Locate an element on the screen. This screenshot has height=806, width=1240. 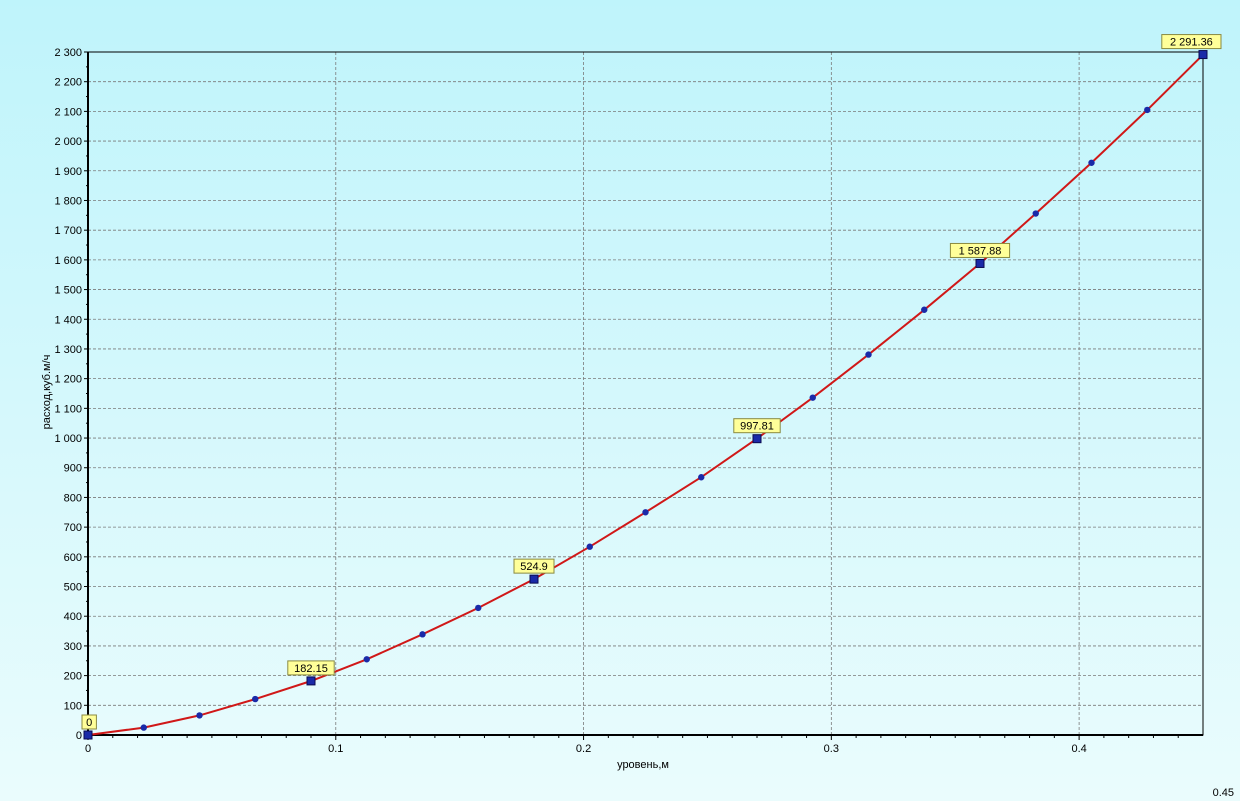
y-tick-label: 700 is located at coordinates (73, 528).